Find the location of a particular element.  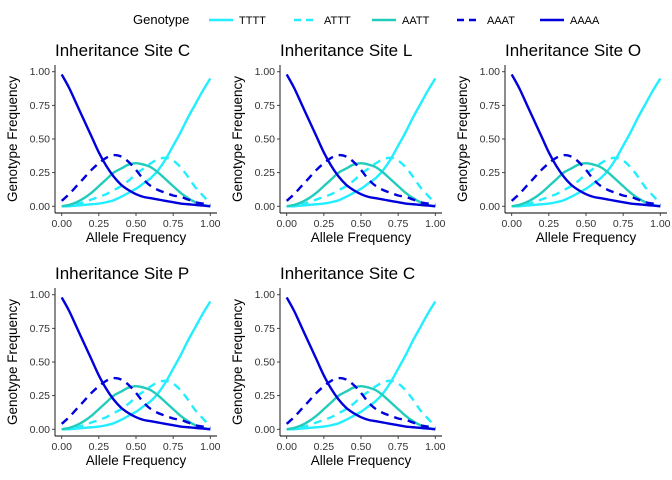

legend-label-aatt: AATT is located at coordinates (416, 21).